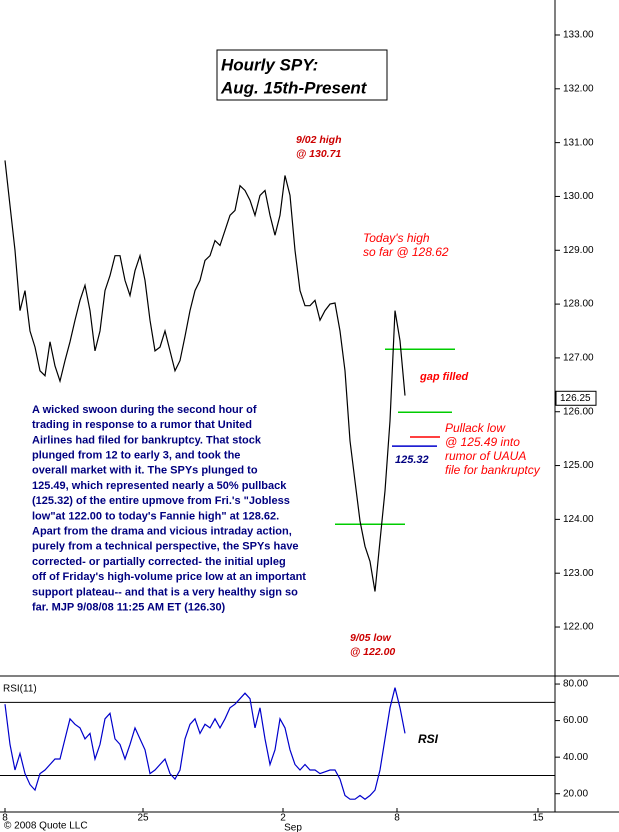 The height and width of the screenshot is (832, 619). Describe the element at coordinates (371, 638) in the screenshot. I see `annotation: 9/05 low` at that location.